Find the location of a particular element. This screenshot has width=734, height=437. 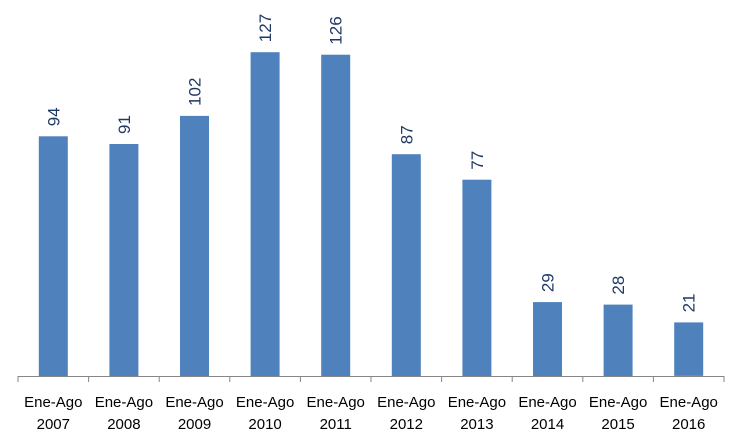

x-tick-label-2007: Ene-Ago 2007 is located at coordinates (53, 413).